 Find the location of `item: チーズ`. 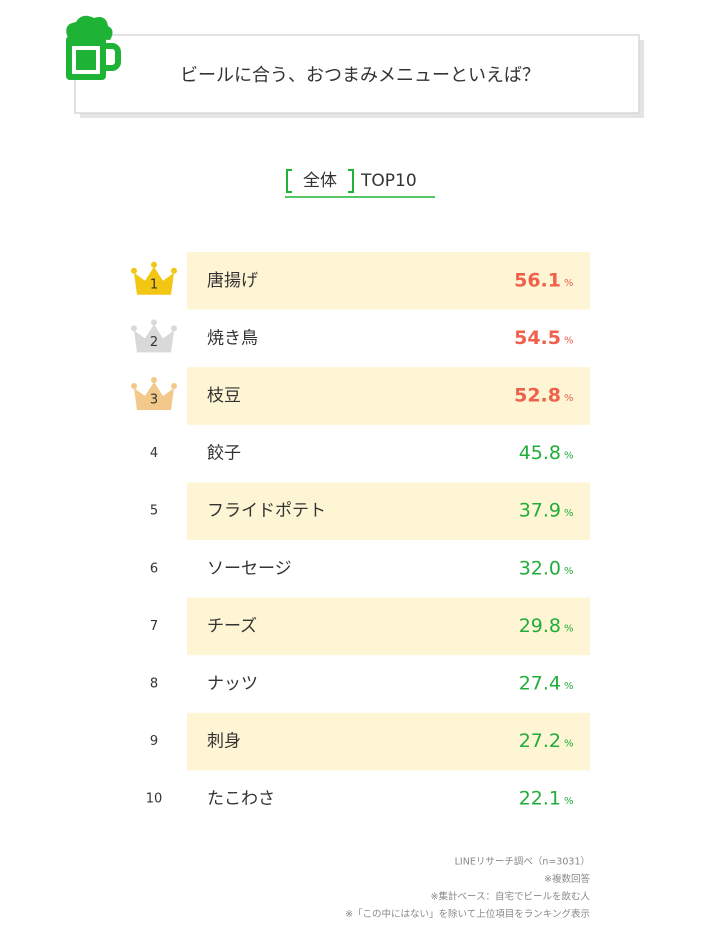

item: チーズ is located at coordinates (232, 626).